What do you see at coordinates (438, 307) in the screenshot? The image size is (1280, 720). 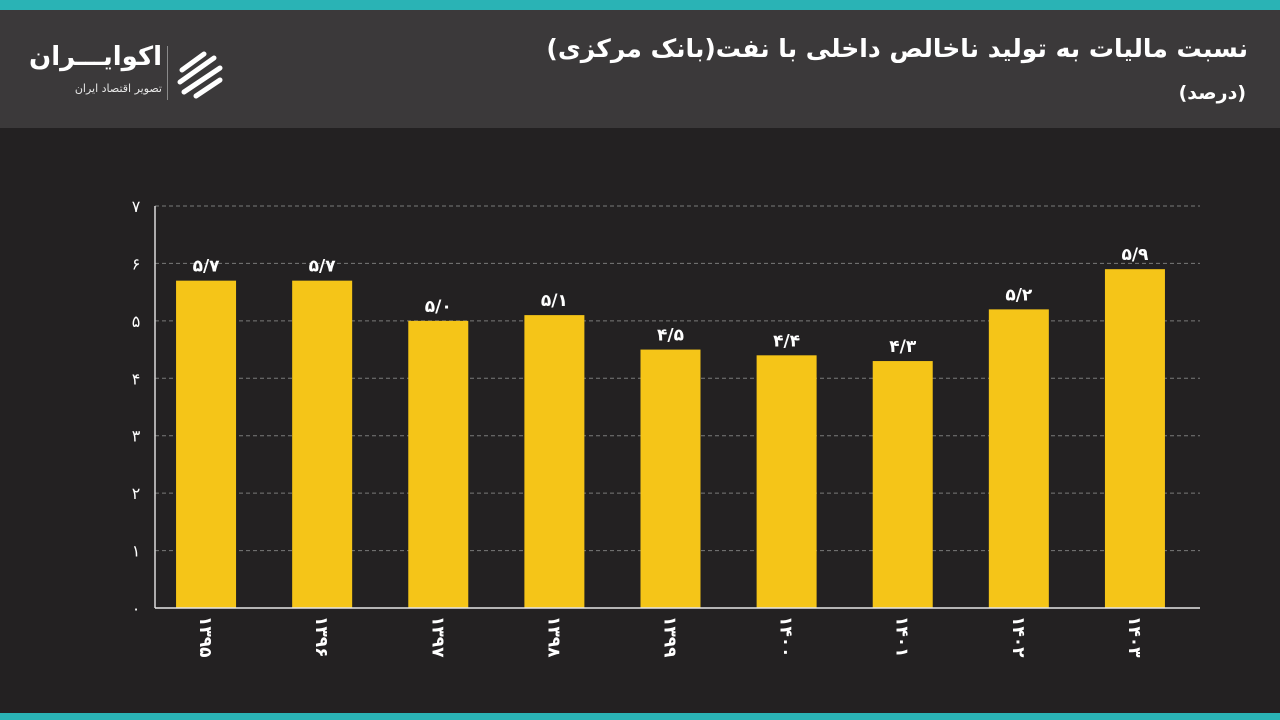 I see `data-label: ۵/۰` at bounding box center [438, 307].